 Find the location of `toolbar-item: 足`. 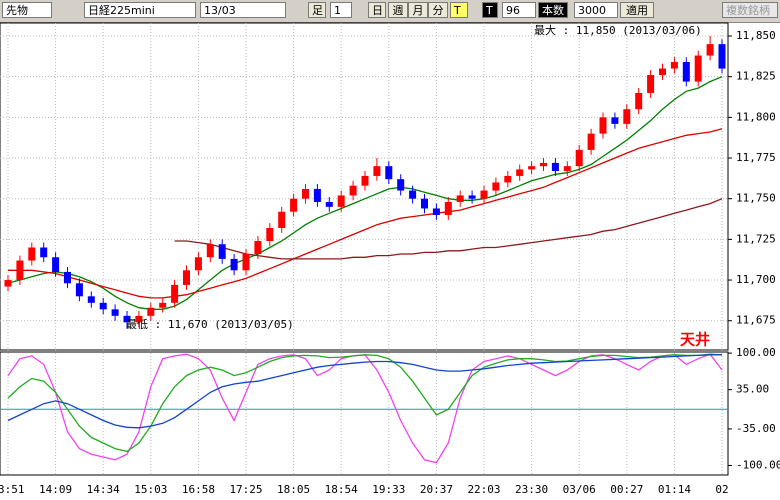

toolbar-item: 足 is located at coordinates (317, 10).